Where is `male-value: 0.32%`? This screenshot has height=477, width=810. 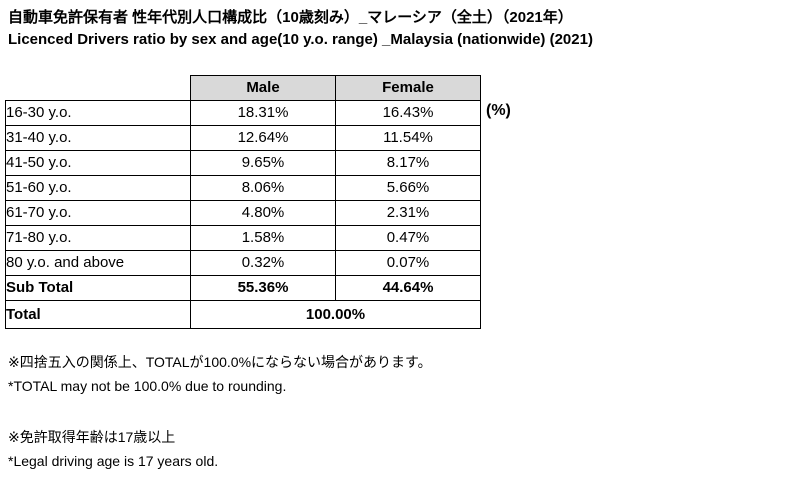
male-value: 0.32% is located at coordinates (263, 263).